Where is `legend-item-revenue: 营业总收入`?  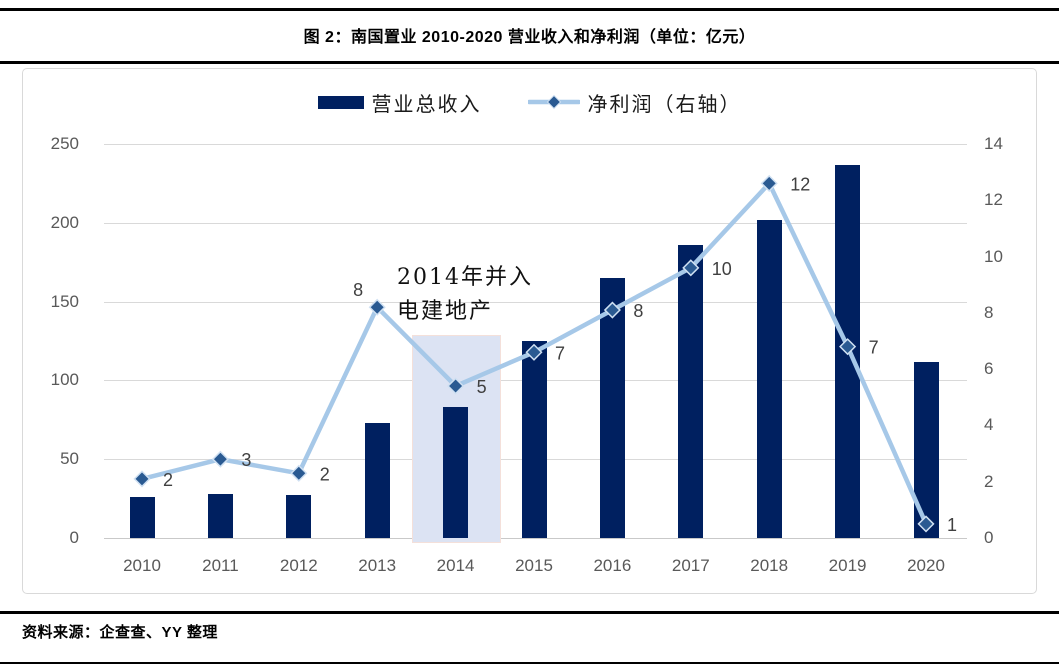 legend-item-revenue: 营业总收入 is located at coordinates (399, 102).